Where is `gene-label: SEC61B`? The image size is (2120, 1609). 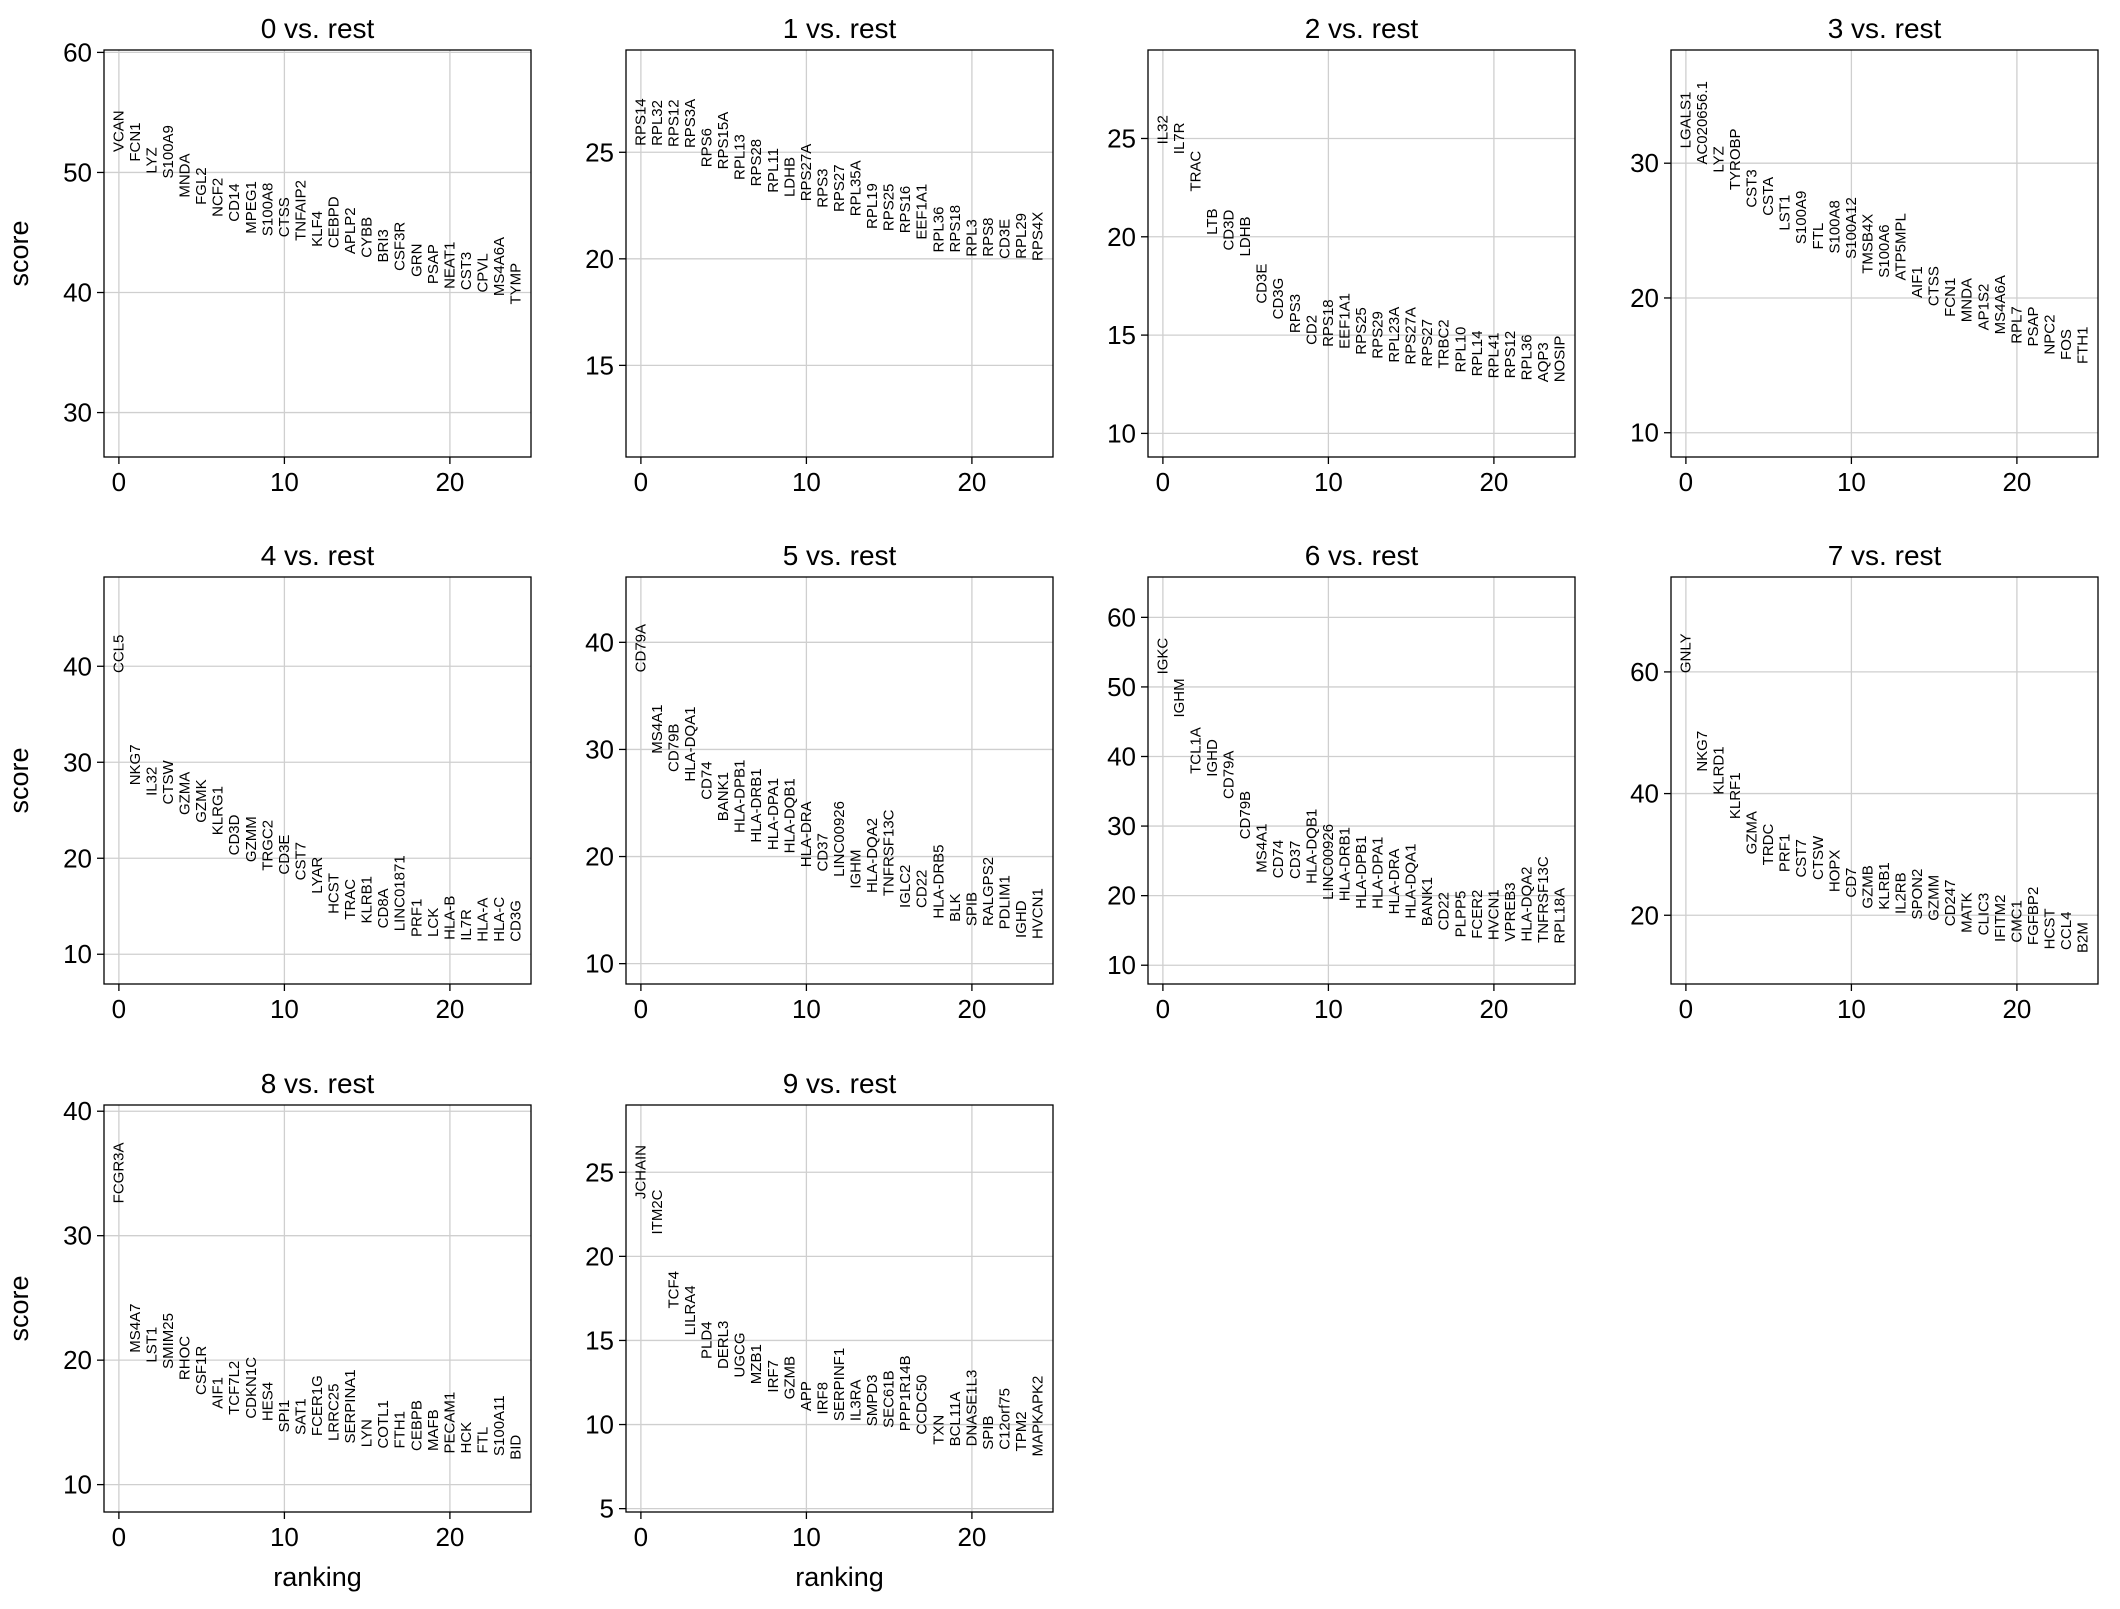 gene-label: SEC61B is located at coordinates (889, 1399).